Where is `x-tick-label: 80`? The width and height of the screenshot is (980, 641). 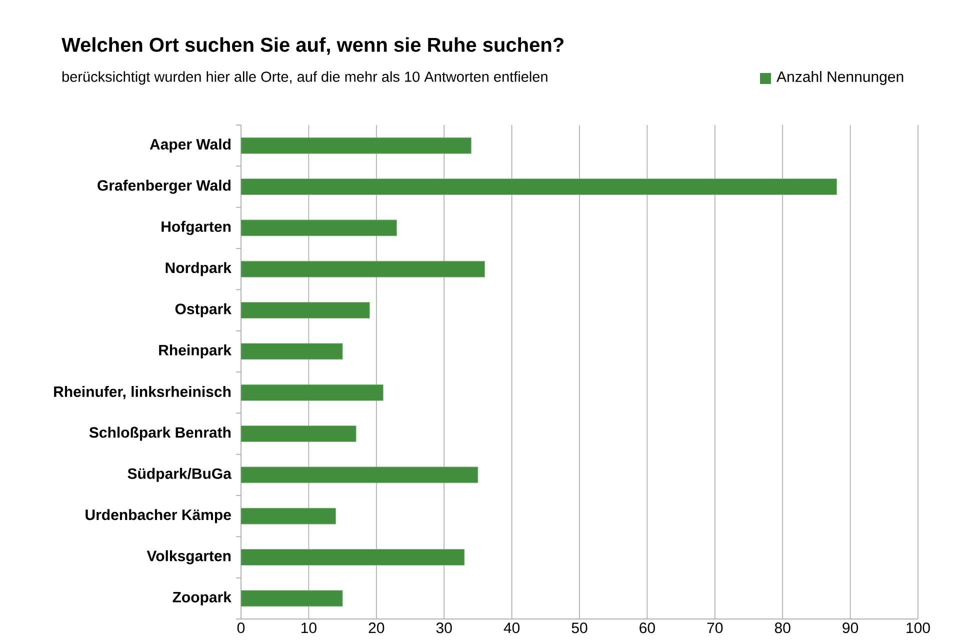
x-tick-label: 80 is located at coordinates (782, 628).